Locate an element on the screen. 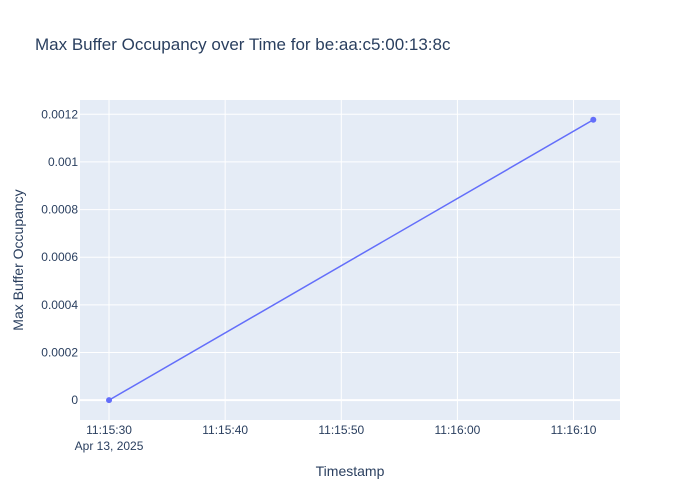 The height and width of the screenshot is (500, 700). x-tick-label: 11:15:30 is located at coordinates (109, 430).